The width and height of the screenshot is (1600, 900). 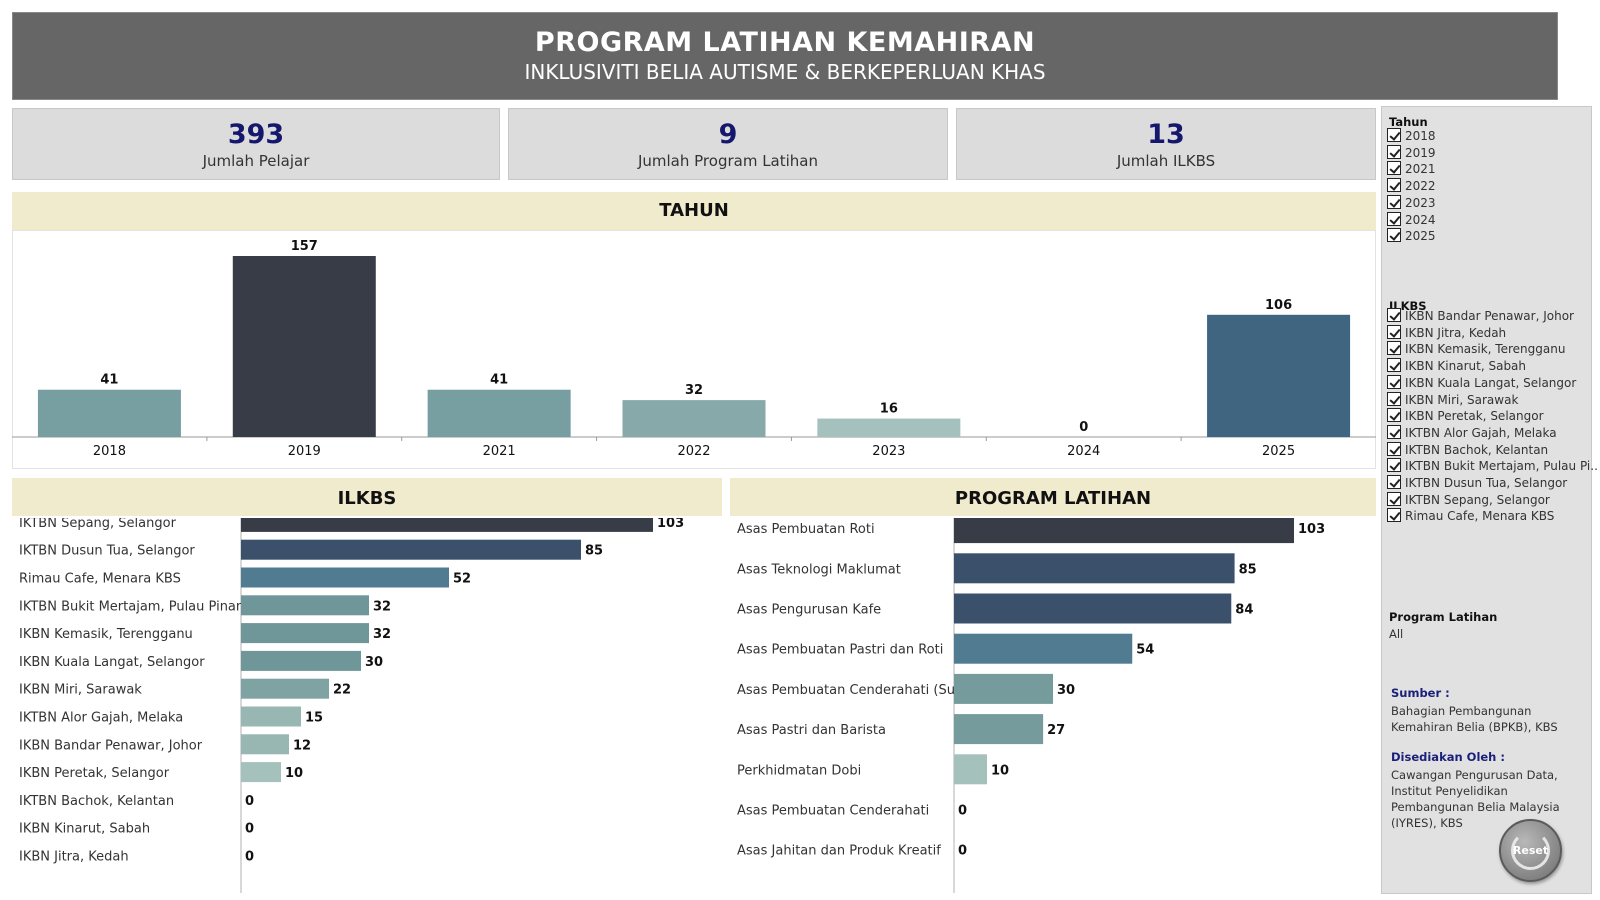 What do you see at coordinates (1166, 134) in the screenshot?
I see `kpi-value: 13` at bounding box center [1166, 134].